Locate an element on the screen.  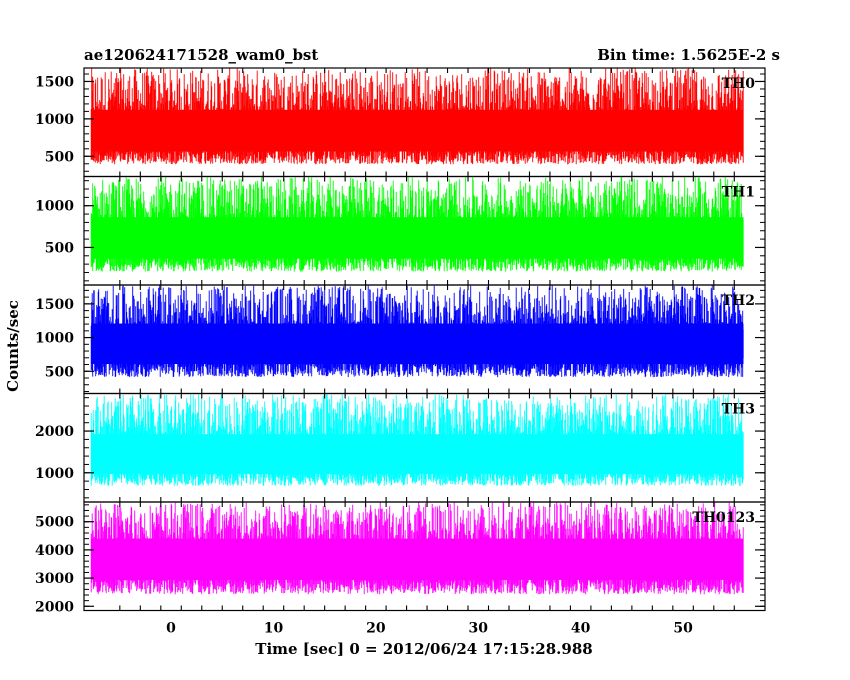
panel-th0123: TH0123 2000 3000 4000 5000 is located at coordinates (400, 558).